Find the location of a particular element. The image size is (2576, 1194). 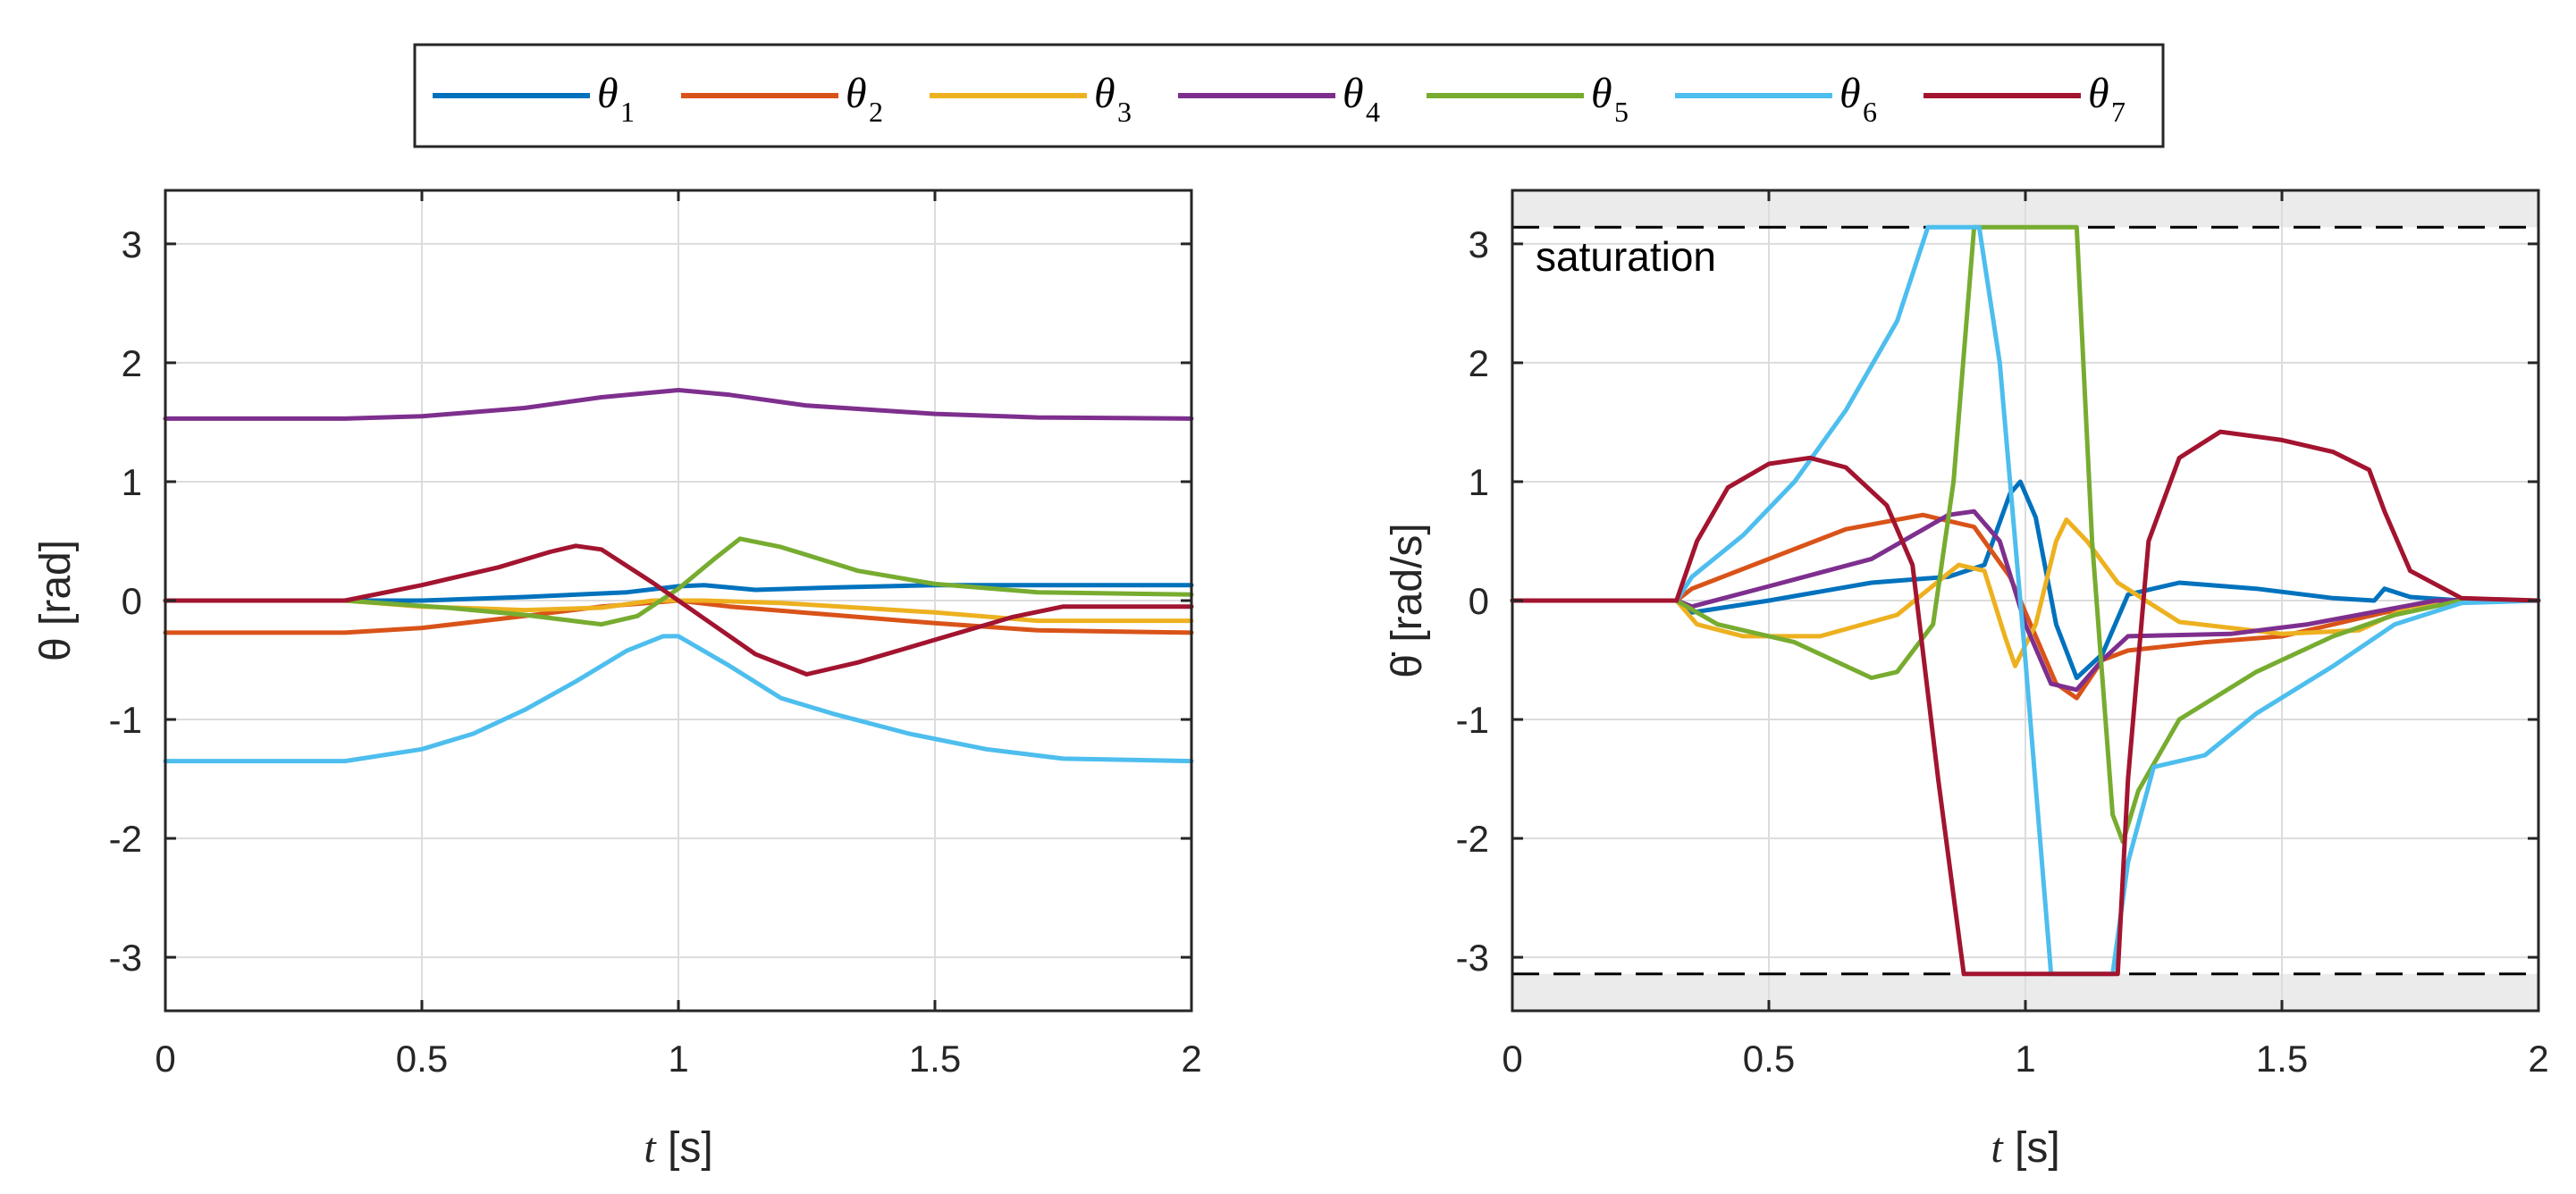

legend-label-5: θ is located at coordinates (1602, 93).